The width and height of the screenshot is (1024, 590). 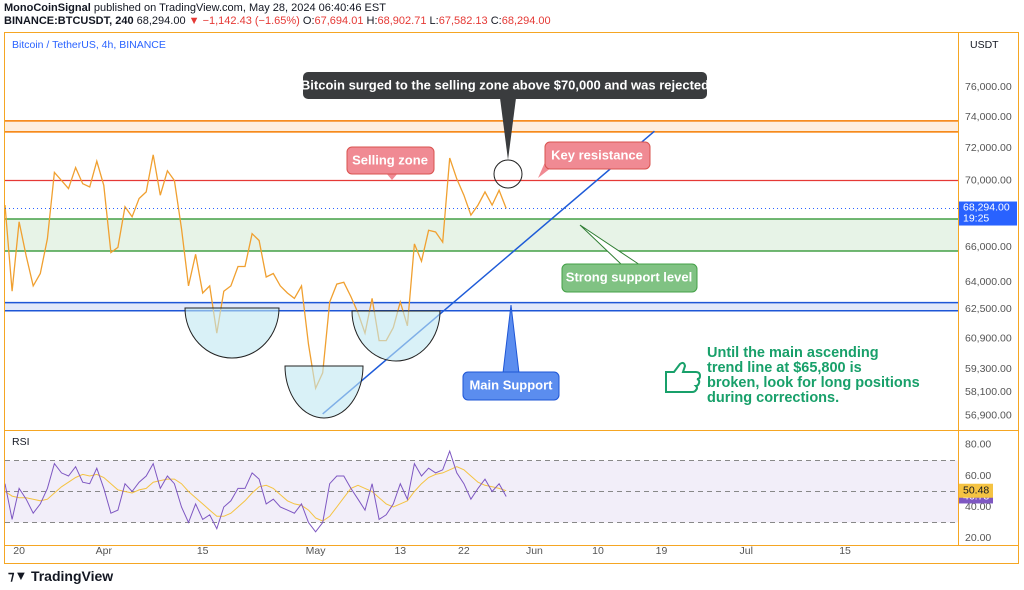 I want to click on note-line: during corrections., so click(x=773, y=398).